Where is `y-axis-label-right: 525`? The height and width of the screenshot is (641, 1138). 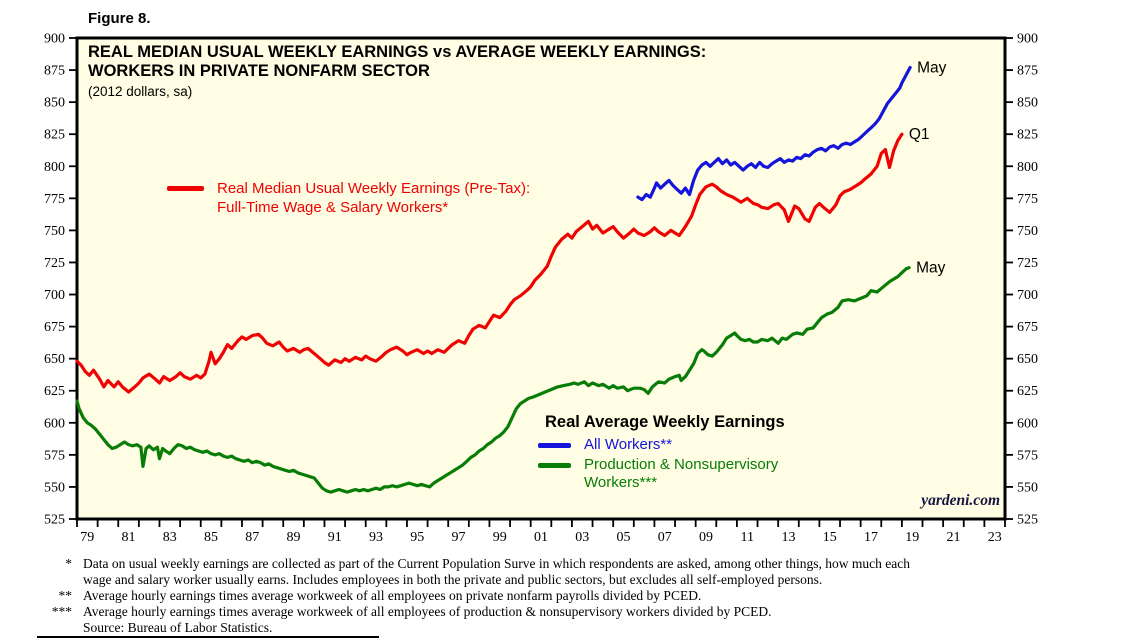
y-axis-label-right: 525 is located at coordinates (1027, 520).